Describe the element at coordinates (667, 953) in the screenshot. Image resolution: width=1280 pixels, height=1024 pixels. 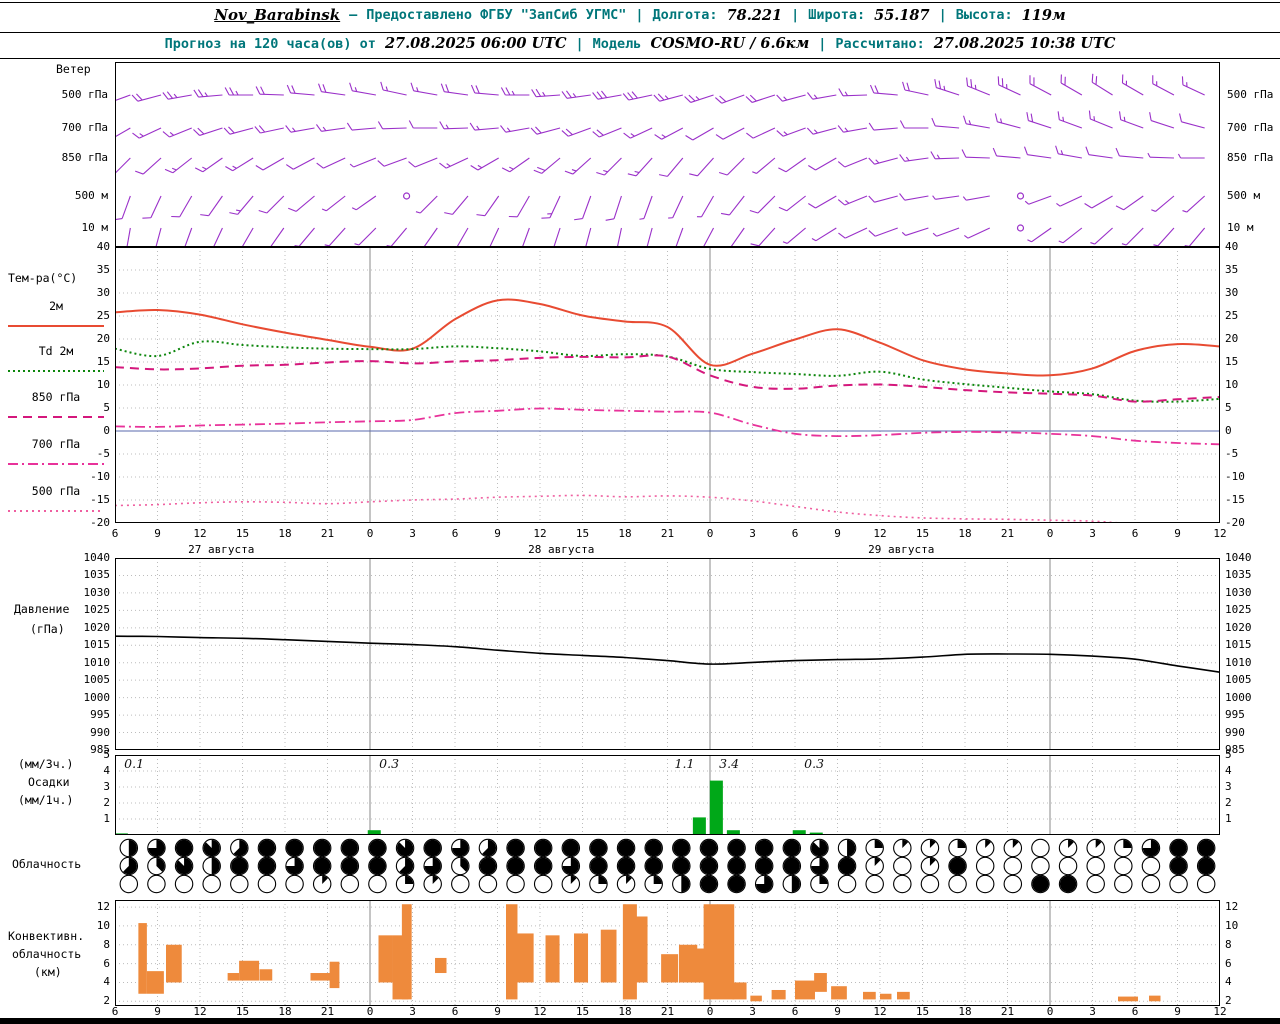
I see `convective-cloud-panel` at that location.